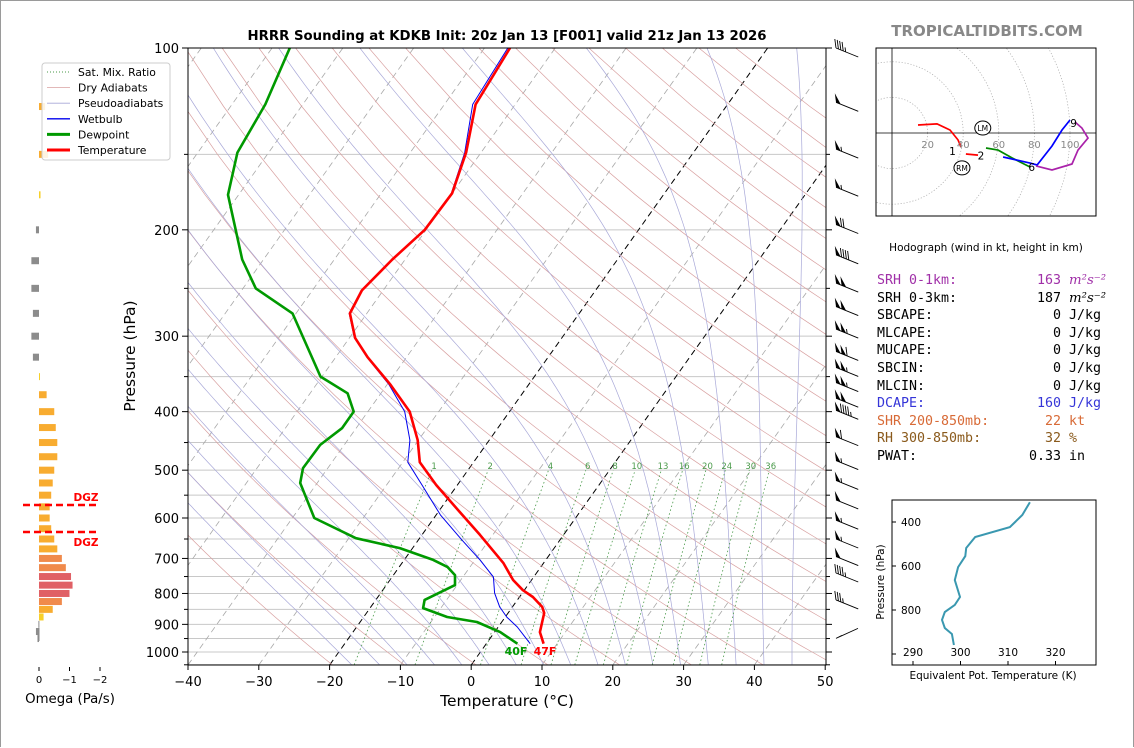 This screenshot has height=748, width=1134. Describe the element at coordinates (917, 280) in the screenshot. I see `stat-label: SRH 0-1km:` at that location.